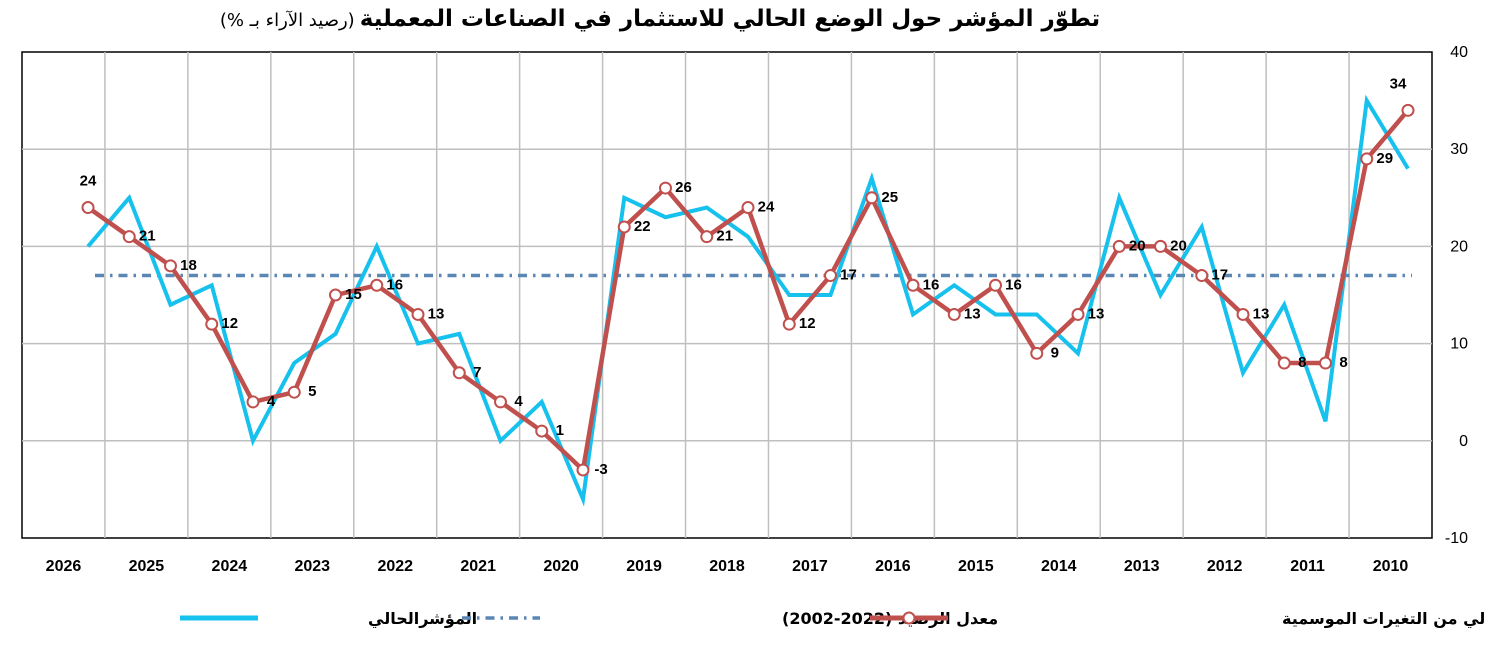 This screenshot has width=1485, height=646. What do you see at coordinates (889, 197) in the screenshot?
I see `data-label: 25` at bounding box center [889, 197].